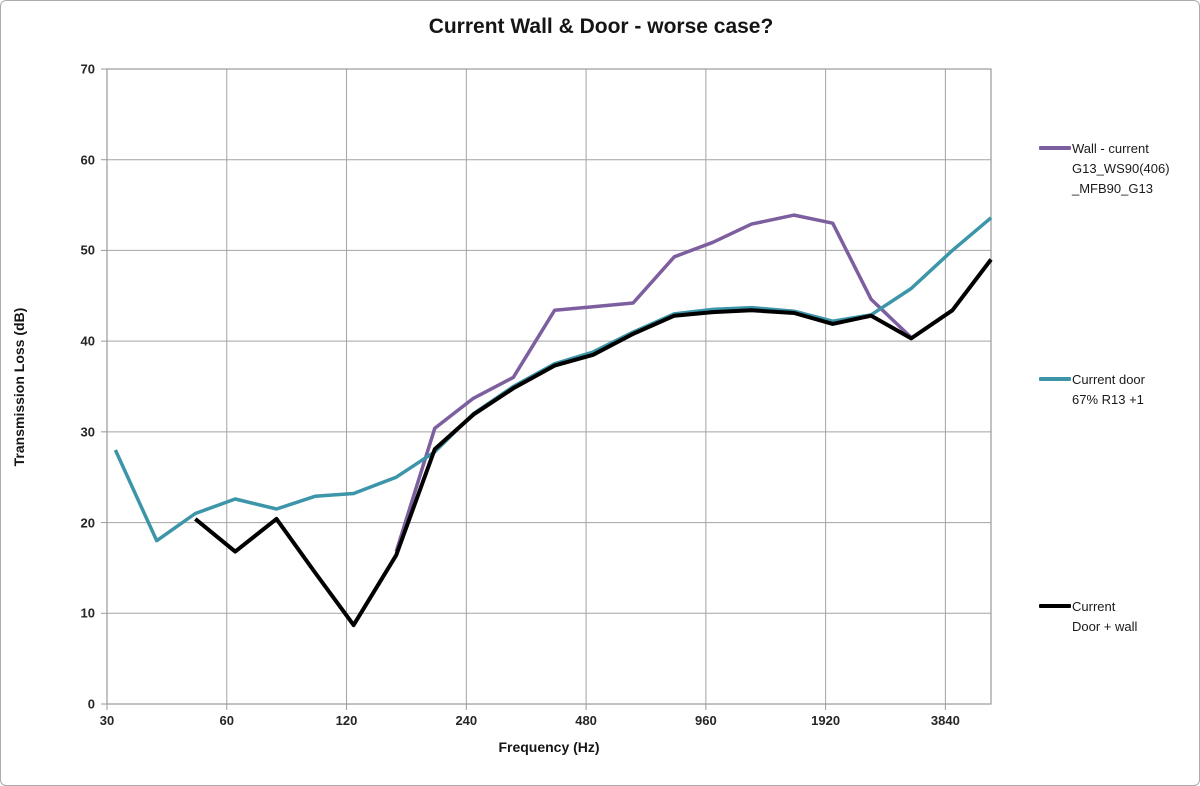 This screenshot has height=786, width=1200. What do you see at coordinates (826, 720) in the screenshot?
I see `x-tick-label: 1920` at bounding box center [826, 720].